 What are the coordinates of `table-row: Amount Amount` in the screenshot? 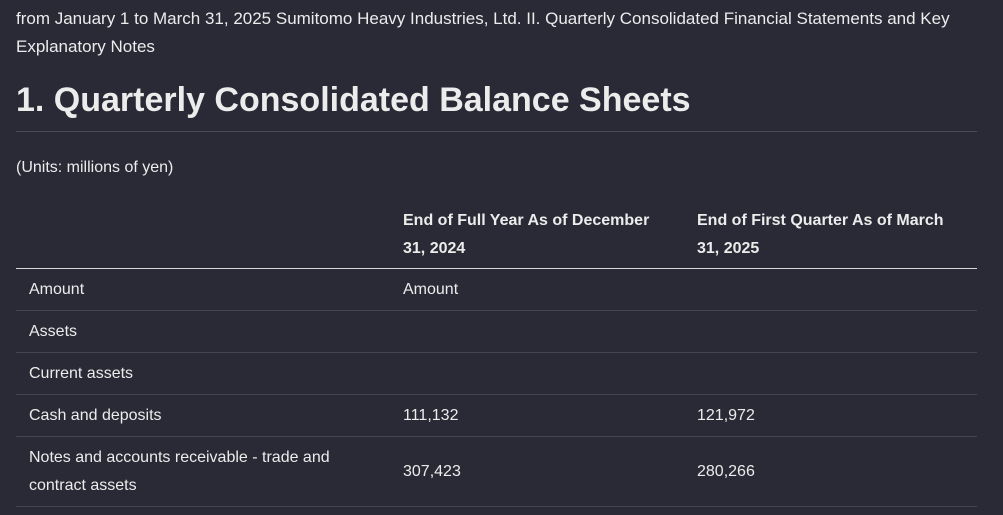 It's located at (496, 289).